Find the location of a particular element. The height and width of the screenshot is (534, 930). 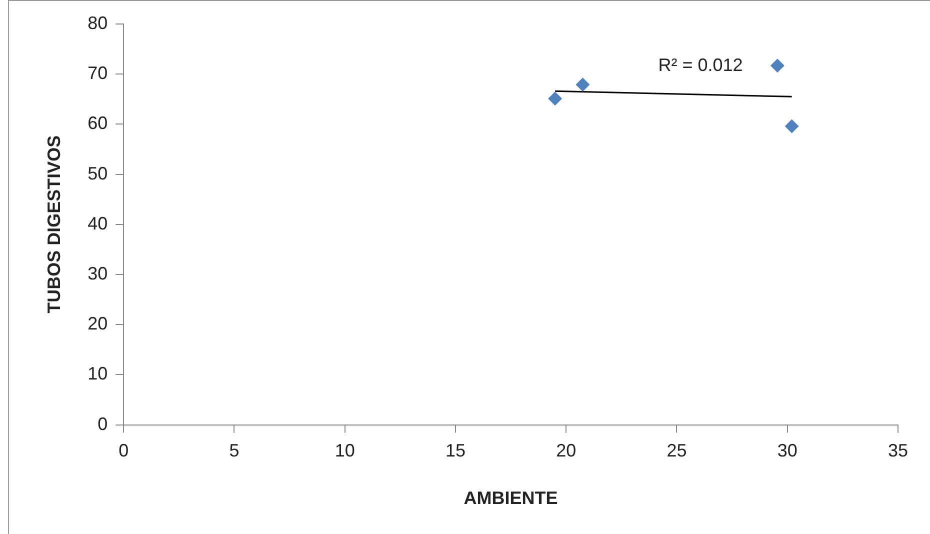

y-tick-label: 20 is located at coordinates (98, 324).